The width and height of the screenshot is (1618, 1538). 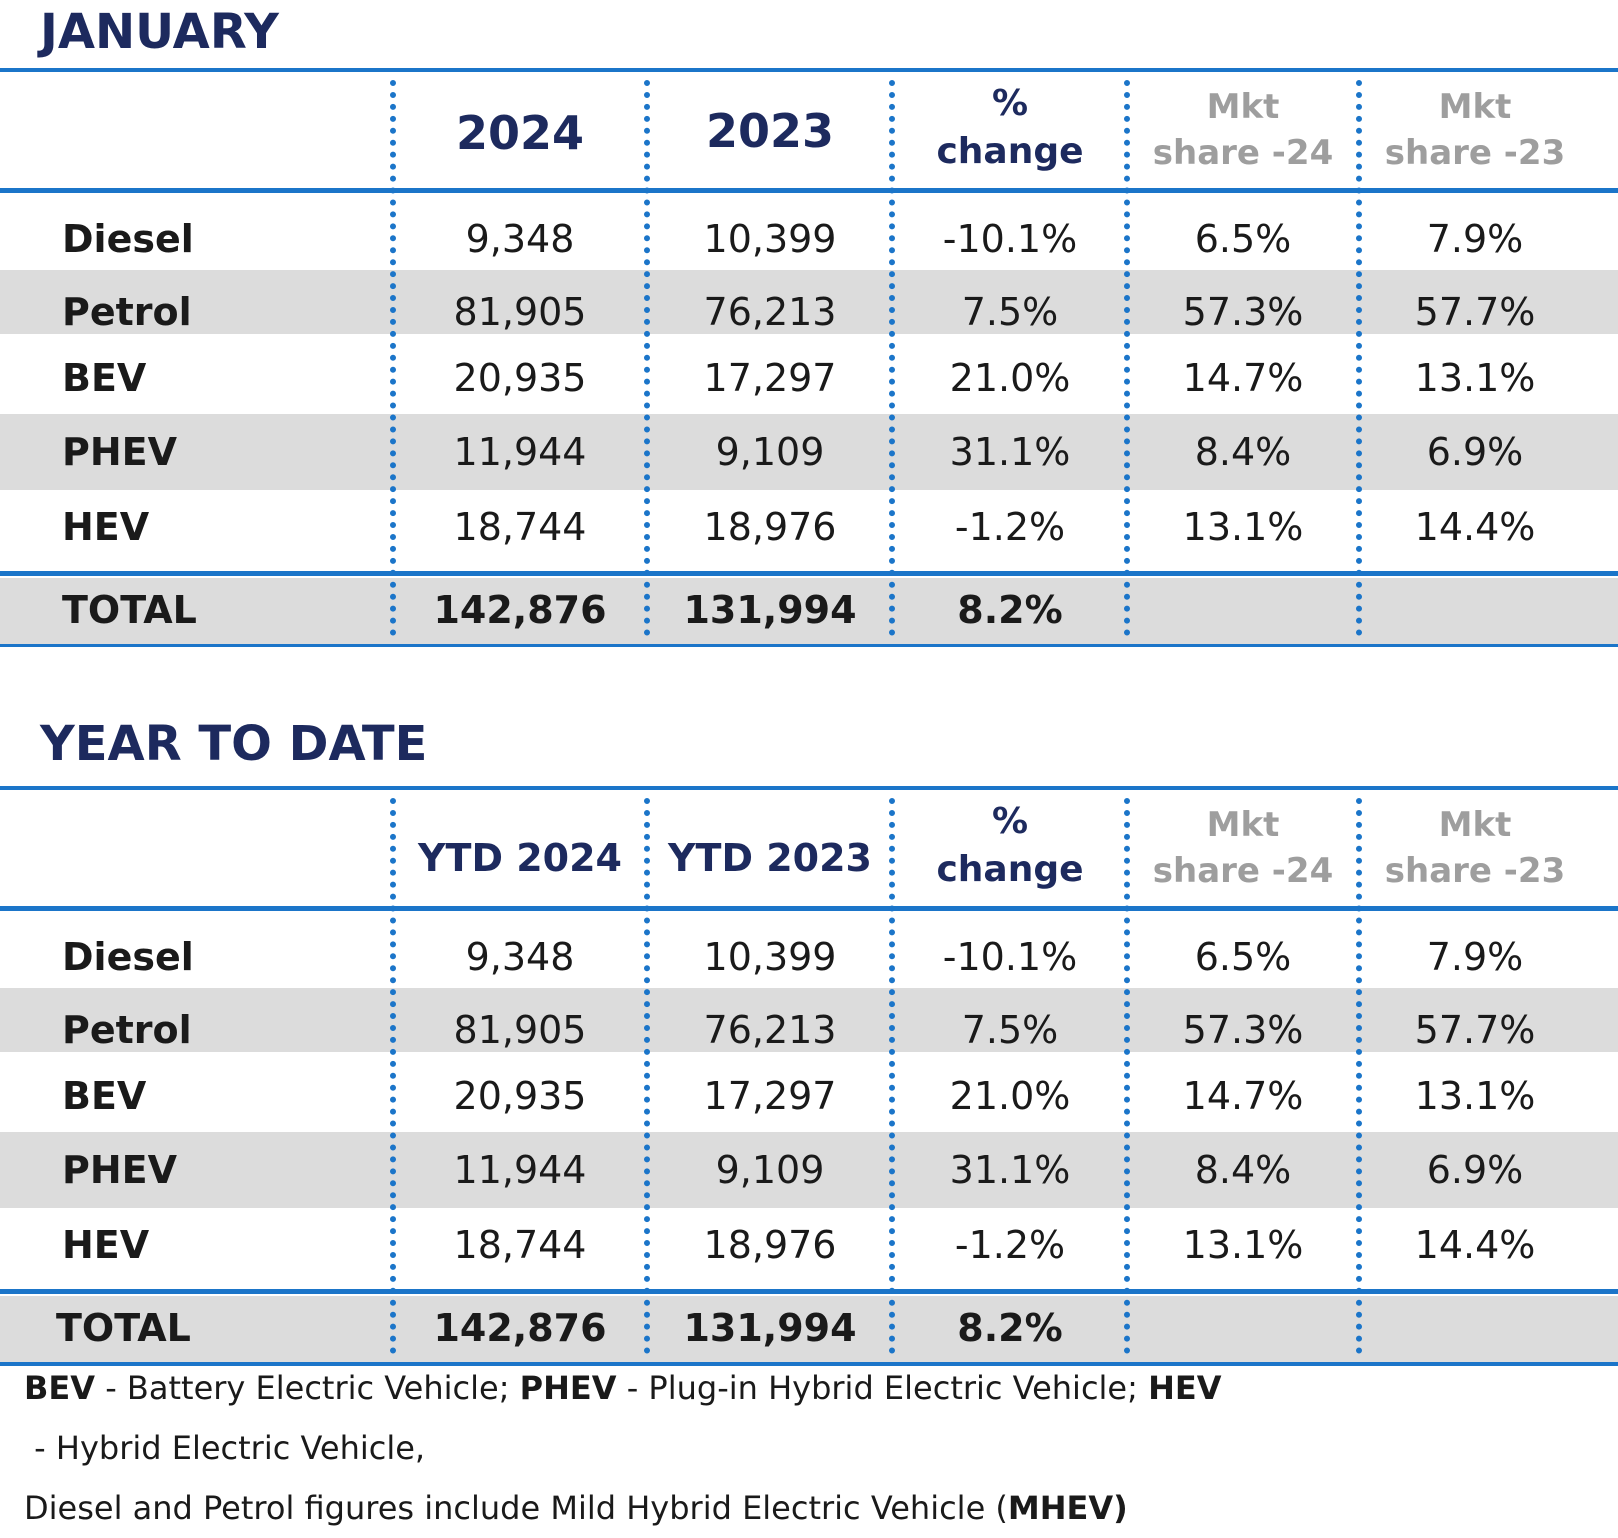 I want to click on value-share-24: 57.3%, so click(x=1243, y=1030).